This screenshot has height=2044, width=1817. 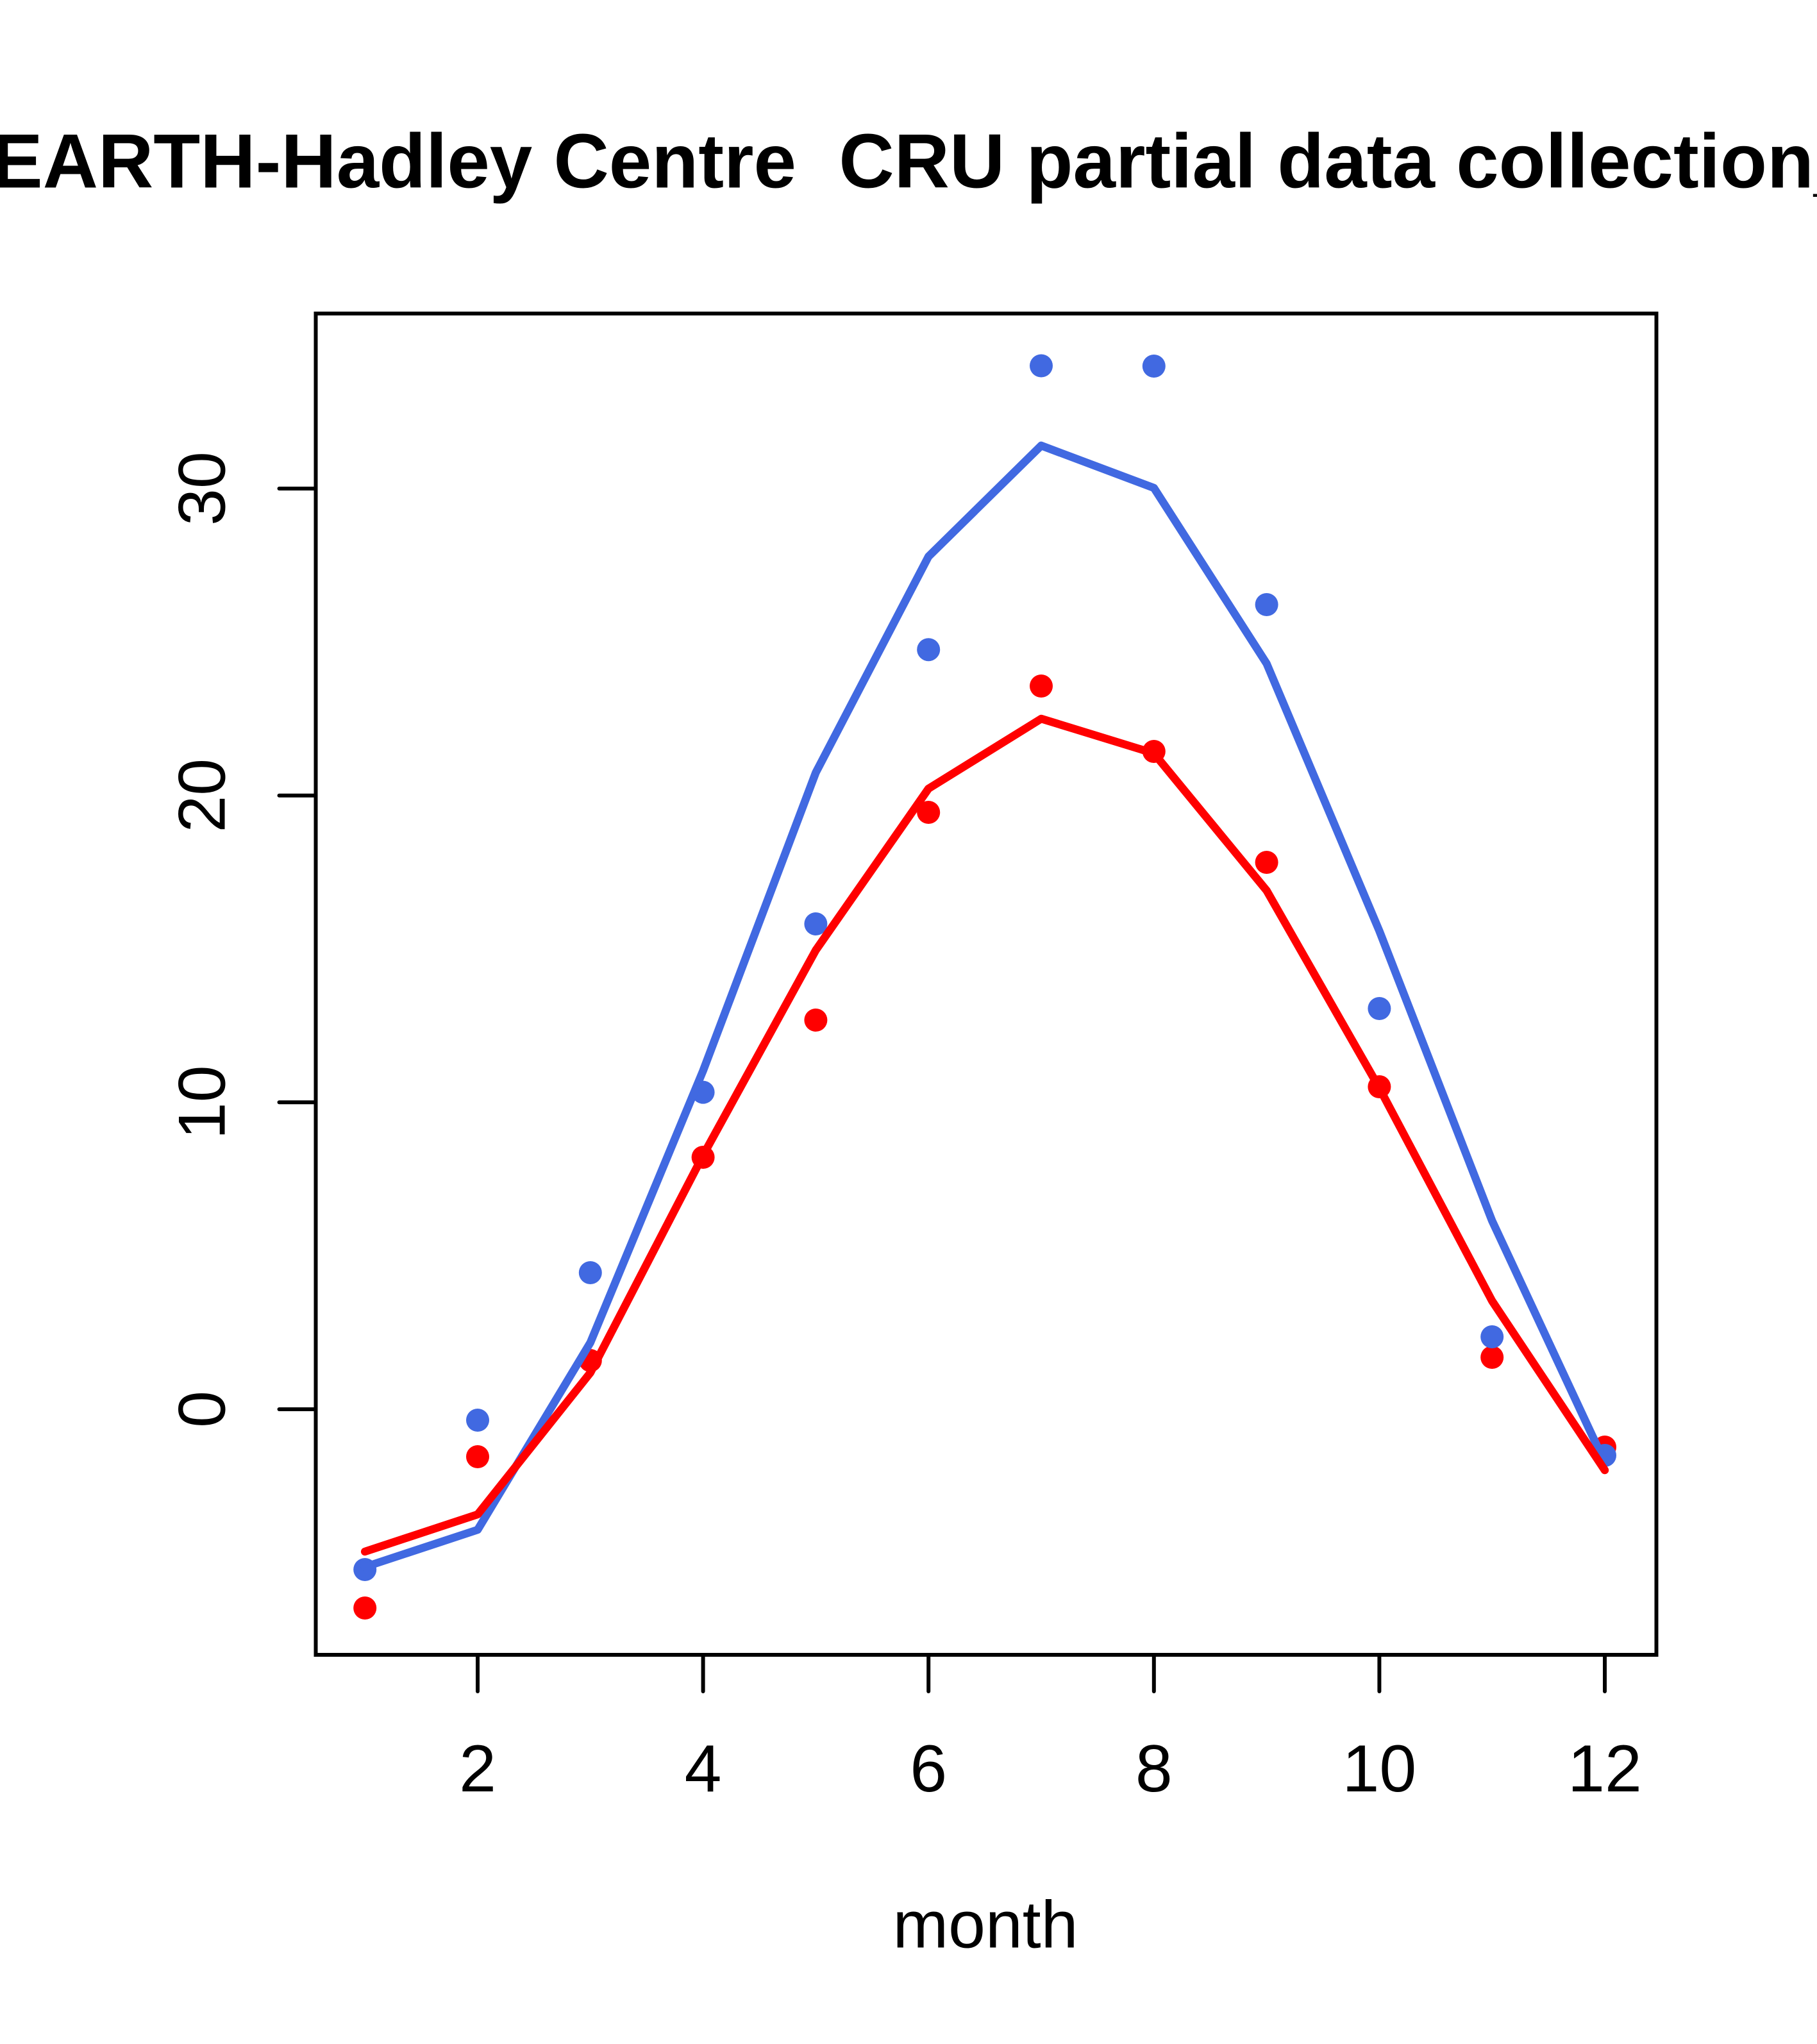 What do you see at coordinates (1605, 1769) in the screenshot?
I see `svg-text: 12` at bounding box center [1605, 1769].